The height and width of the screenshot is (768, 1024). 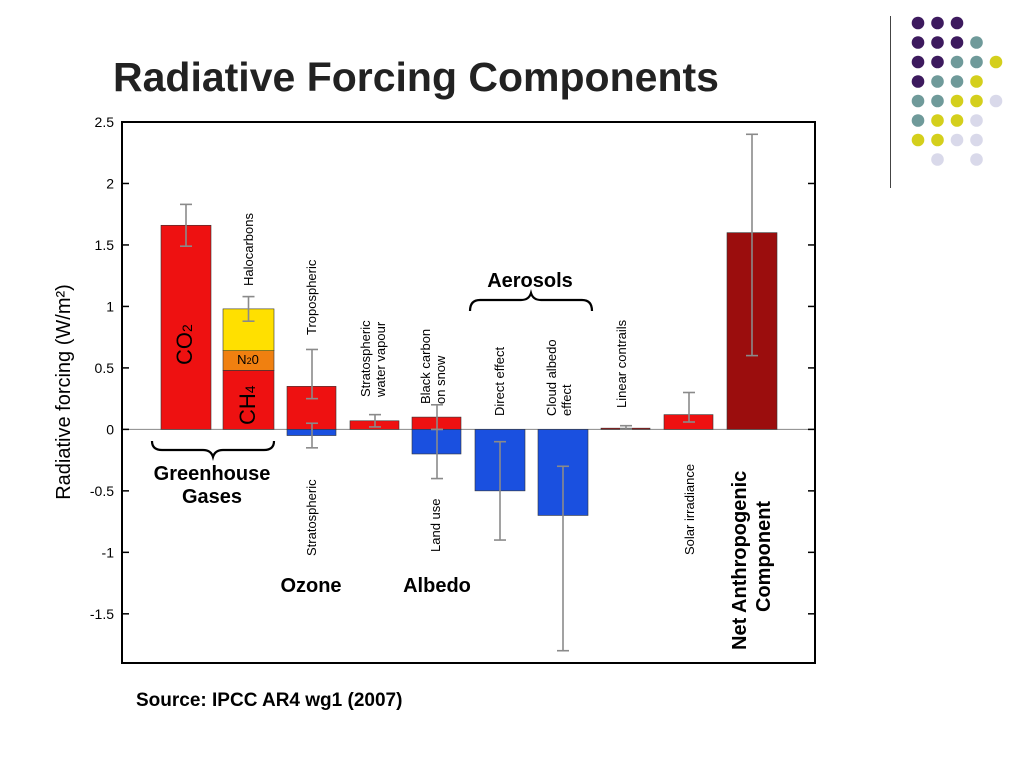 What do you see at coordinates (105, 245) in the screenshot?
I see `y-tick-label: 1.5` at bounding box center [105, 245].